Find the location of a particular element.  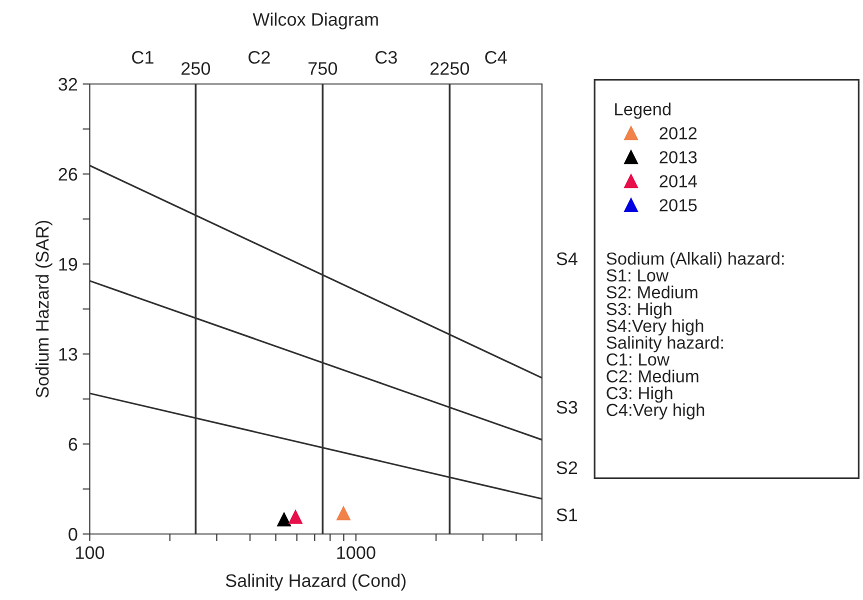

y-axis-title: Sodium Hazard (SAR) is located at coordinates (43, 309).